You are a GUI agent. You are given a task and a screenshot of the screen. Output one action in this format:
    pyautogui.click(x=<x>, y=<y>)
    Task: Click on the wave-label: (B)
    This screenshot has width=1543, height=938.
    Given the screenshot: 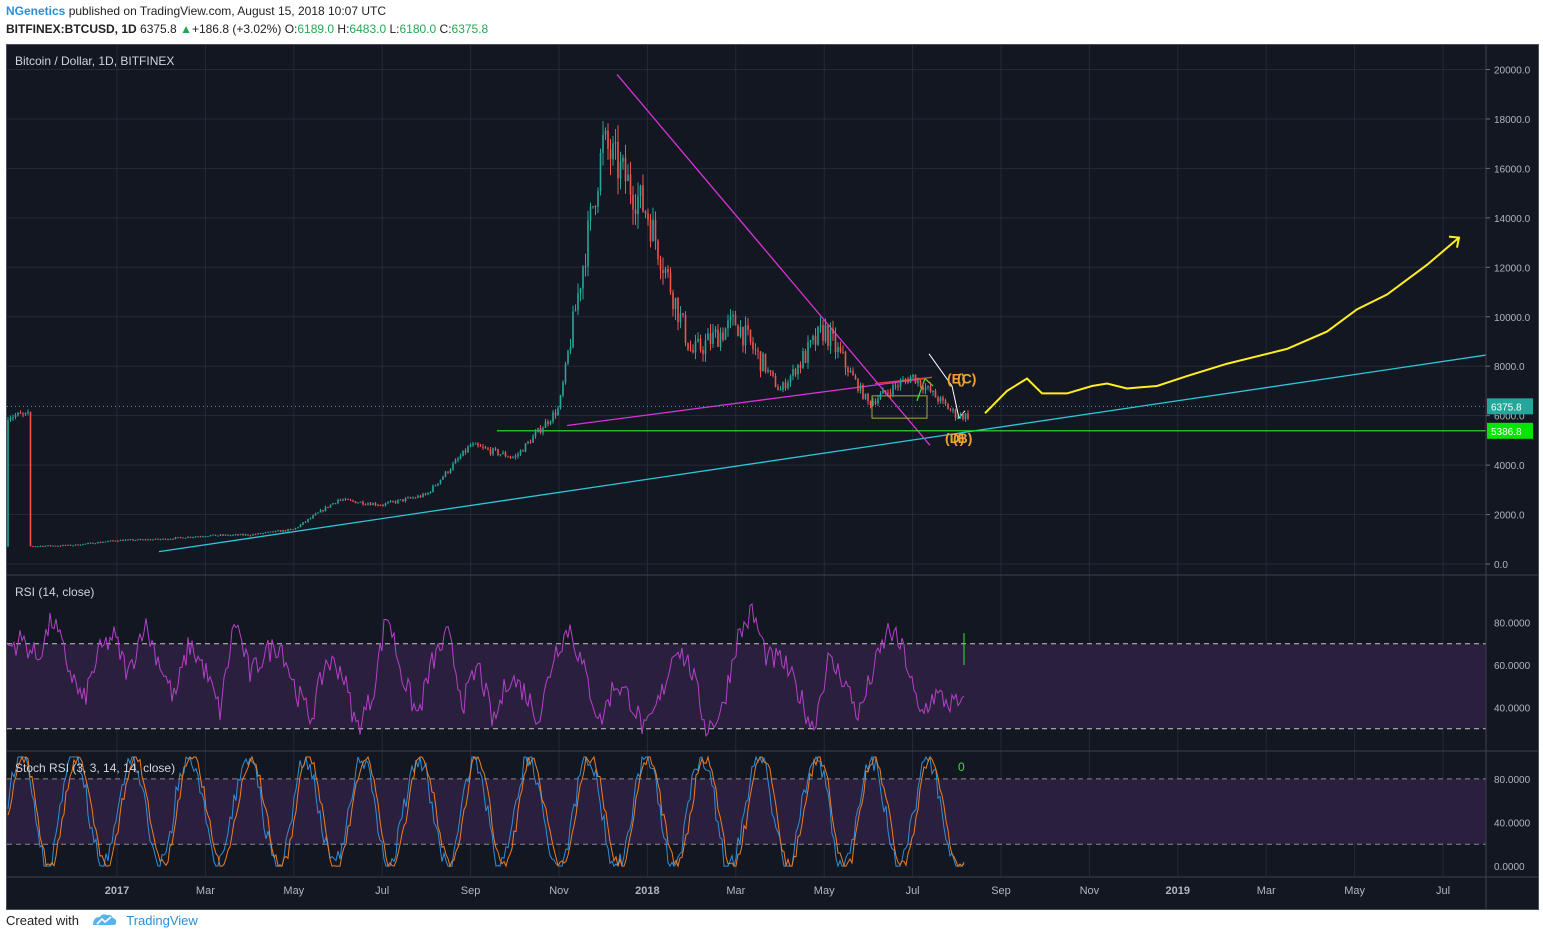 What is the action you would take?
    pyautogui.click(x=962, y=438)
    